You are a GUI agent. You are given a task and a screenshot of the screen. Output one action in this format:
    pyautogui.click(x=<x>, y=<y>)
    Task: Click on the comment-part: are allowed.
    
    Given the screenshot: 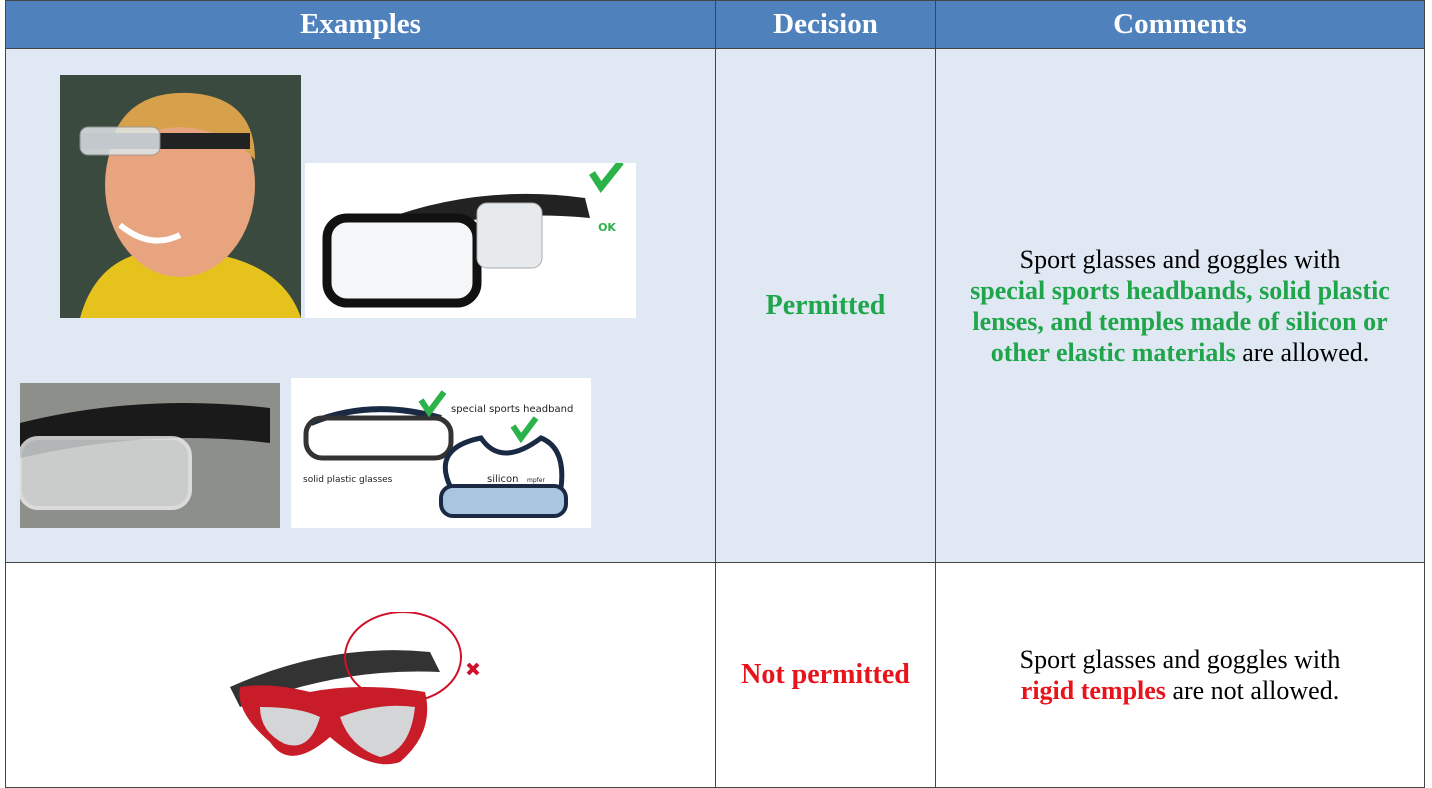 What is the action you would take?
    pyautogui.click(x=1306, y=352)
    